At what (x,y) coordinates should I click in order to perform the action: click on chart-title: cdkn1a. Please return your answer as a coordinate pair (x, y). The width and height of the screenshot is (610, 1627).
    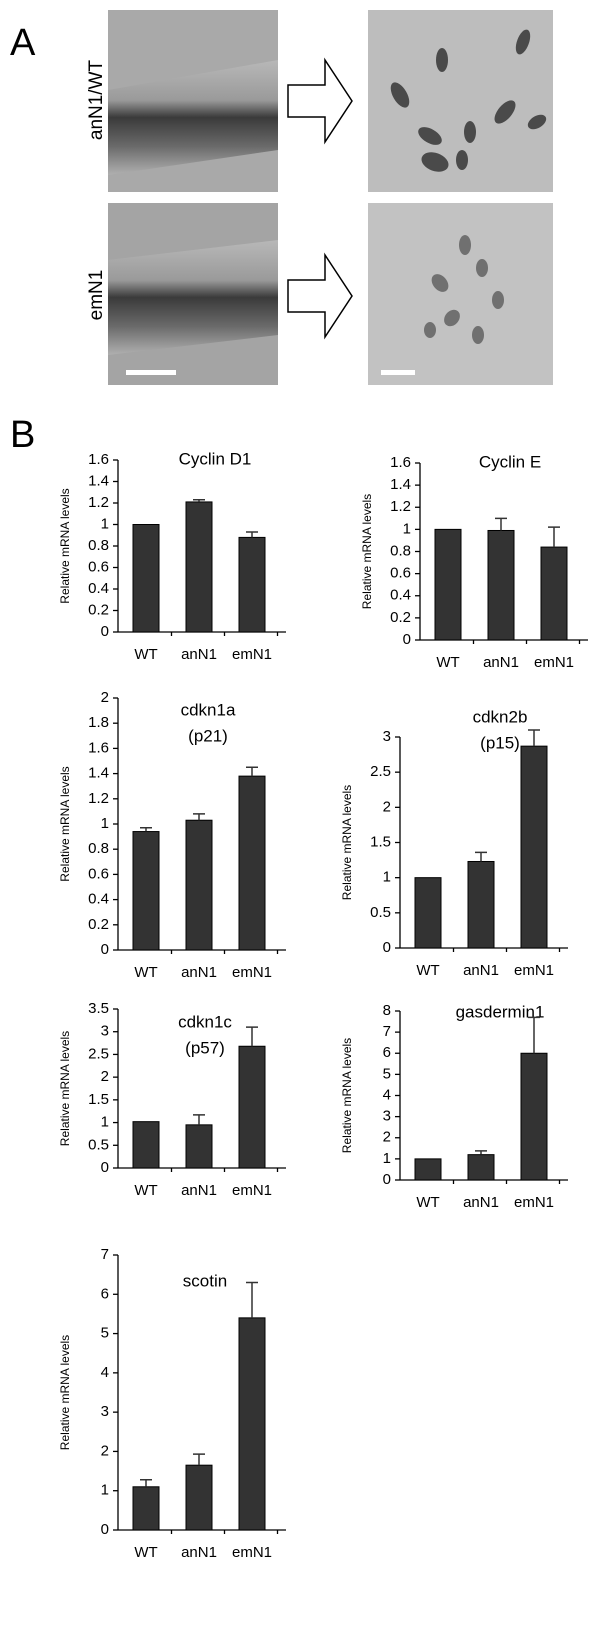
    Looking at the image, I should click on (208, 709).